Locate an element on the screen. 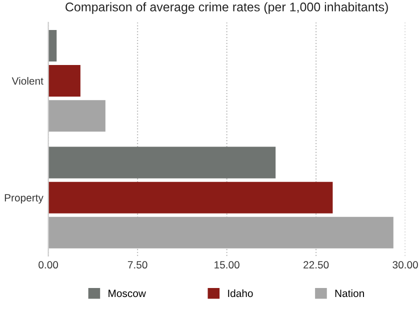  x-tick-label: 15.00 is located at coordinates (227, 265).